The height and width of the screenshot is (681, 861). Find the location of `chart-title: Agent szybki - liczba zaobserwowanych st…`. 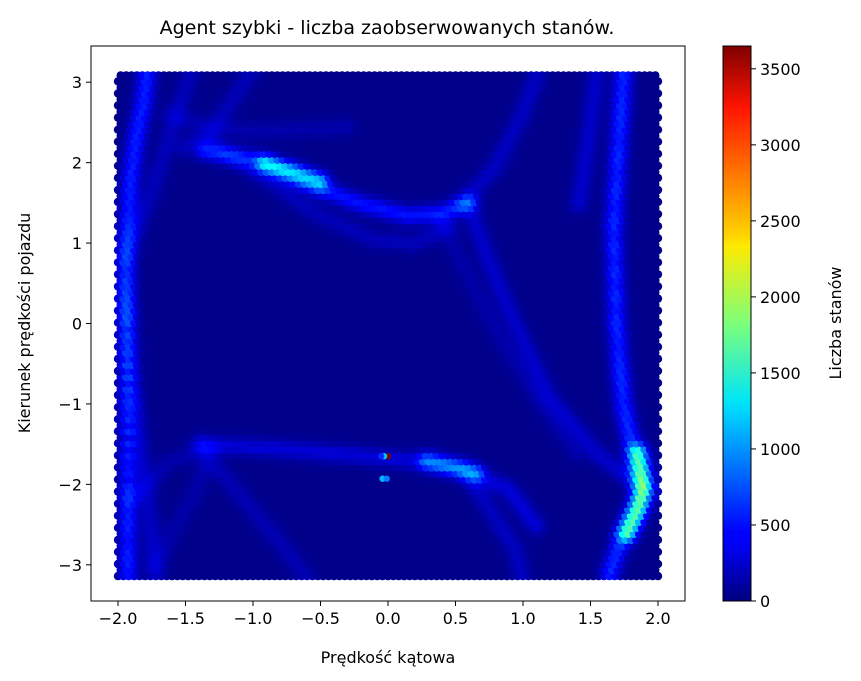

chart-title: Agent szybki - liczba zaobserwowanych st… is located at coordinates (387, 28).